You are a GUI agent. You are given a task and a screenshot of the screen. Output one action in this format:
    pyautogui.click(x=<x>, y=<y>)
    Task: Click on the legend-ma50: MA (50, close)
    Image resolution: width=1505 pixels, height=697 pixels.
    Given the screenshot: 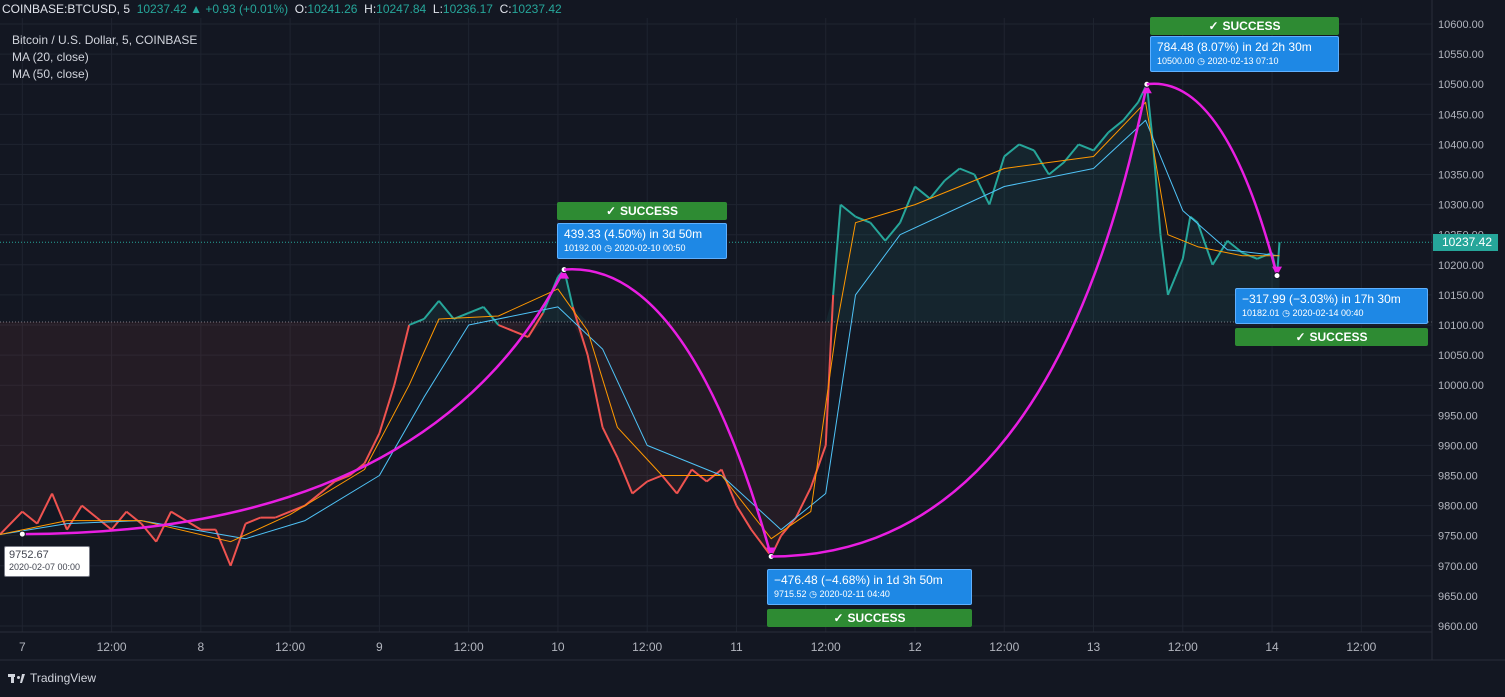 What is the action you would take?
    pyautogui.click(x=50, y=74)
    